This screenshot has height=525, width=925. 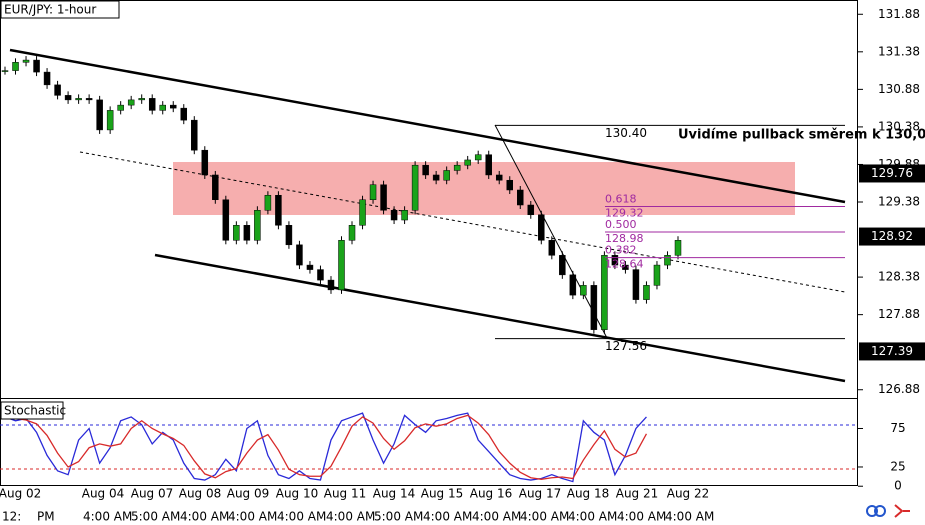 What do you see at coordinates (899, 202) in the screenshot?
I see `y-tick-label: 129.38` at bounding box center [899, 202].